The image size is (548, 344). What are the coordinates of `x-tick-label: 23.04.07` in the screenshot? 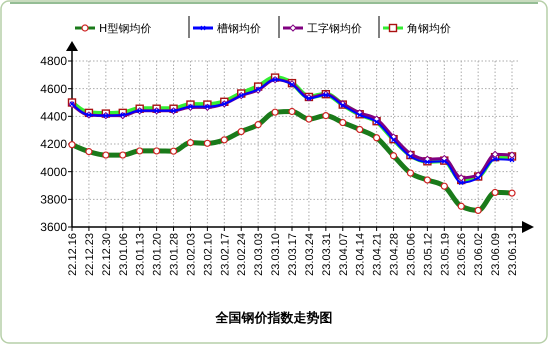 It's located at (344, 254).